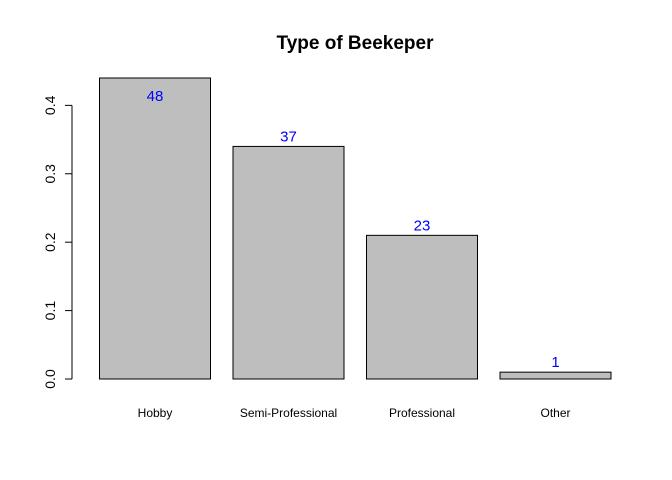 Image resolution: width=672 pixels, height=480 pixels. I want to click on y-axis: 0.0 0.1 0.2 0.3 0.4, so click(57, 242).